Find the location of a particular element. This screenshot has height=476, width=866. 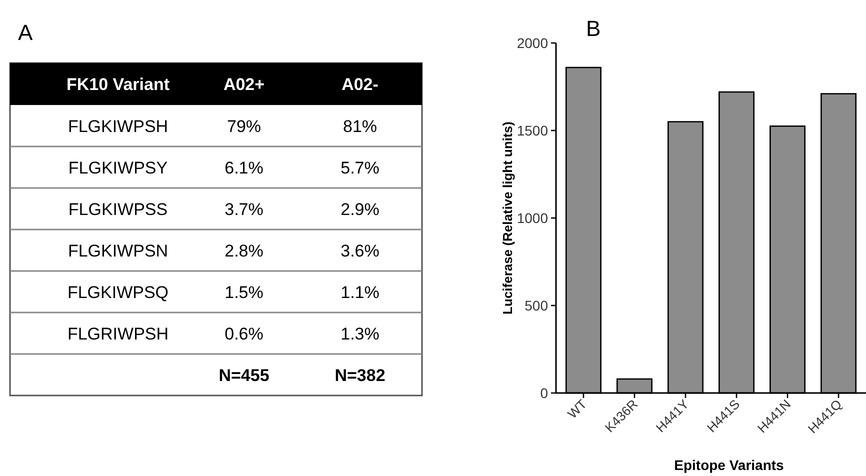

category-label: FLGRIWPSH is located at coordinates (118, 334).